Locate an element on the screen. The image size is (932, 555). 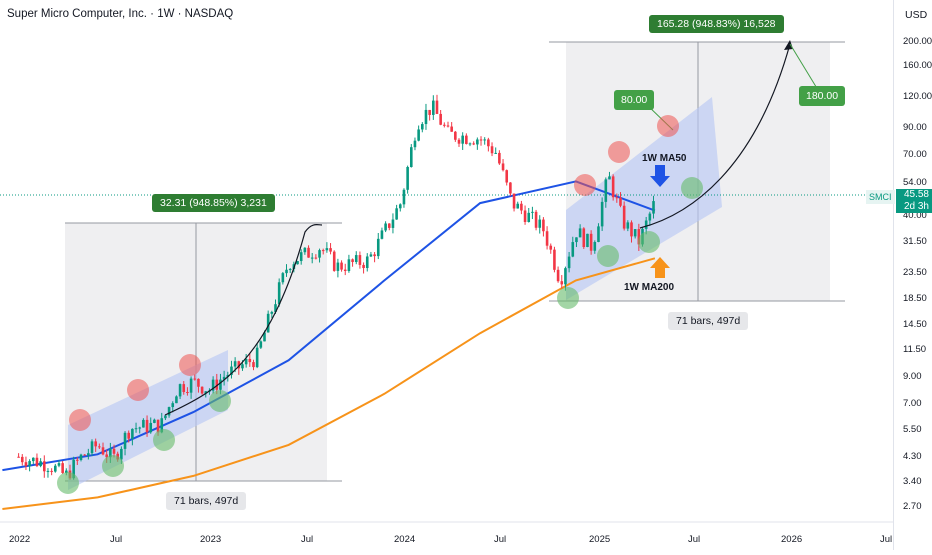
projection-curve-left is located at coordinates (243, 319).